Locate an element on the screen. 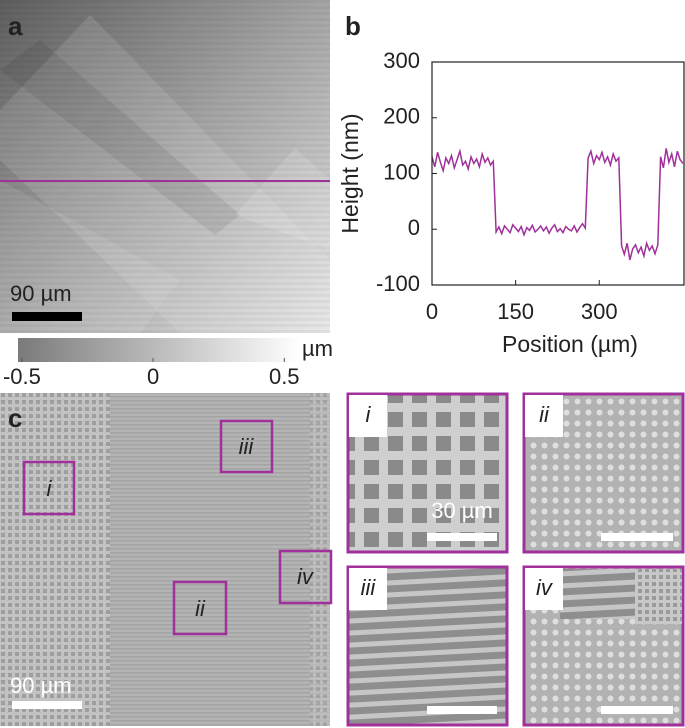 This screenshot has width=685, height=728. inset-label: iv is located at coordinates (545, 587).